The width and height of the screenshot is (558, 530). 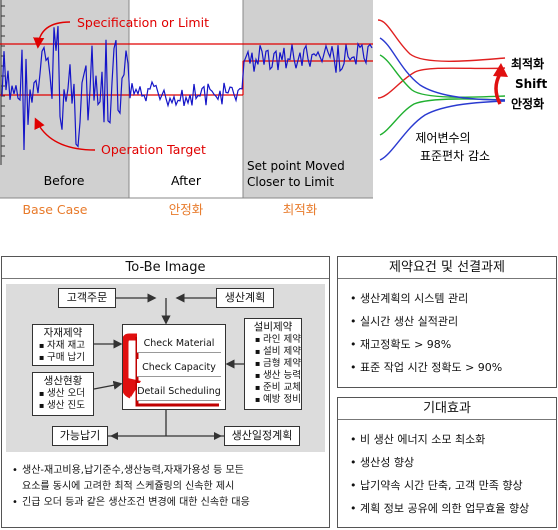 I want to click on material-constraint-title: 자재제약, so click(x=63, y=333).